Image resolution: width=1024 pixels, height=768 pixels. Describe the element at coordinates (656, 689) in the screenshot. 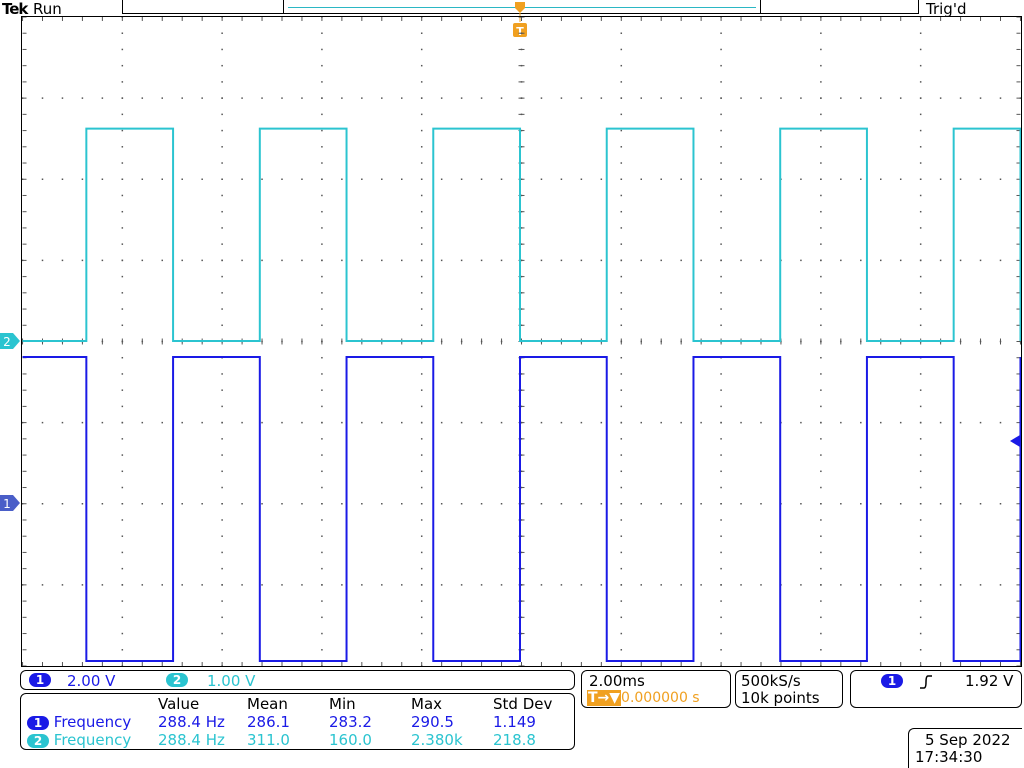

I see `timebase-panel: 2.00ms T→▼0.000000 s` at that location.